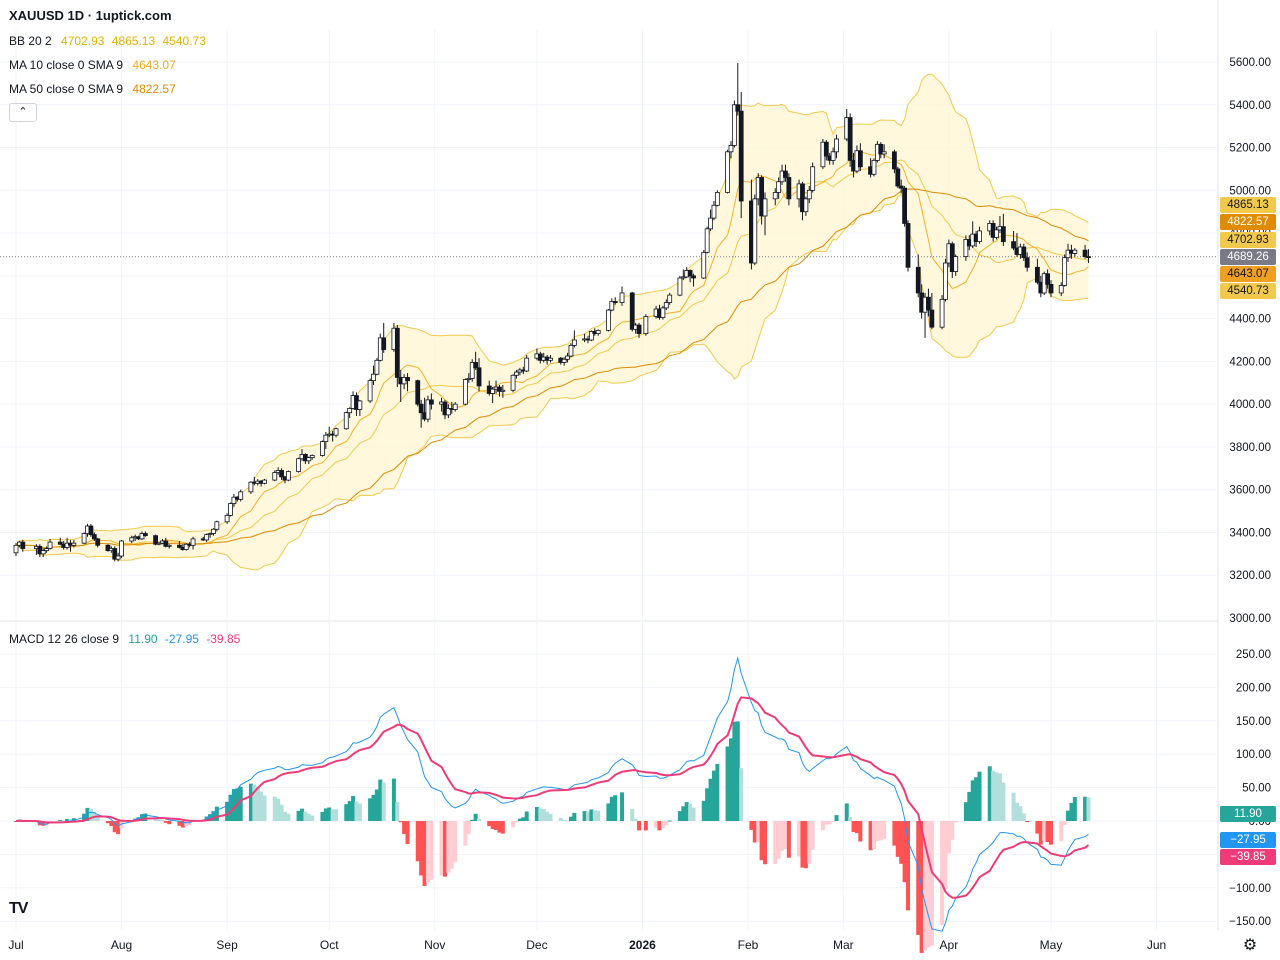  Describe the element at coordinates (1256, 789) in the screenshot. I see `macd-tick-label: 50.00` at that location.